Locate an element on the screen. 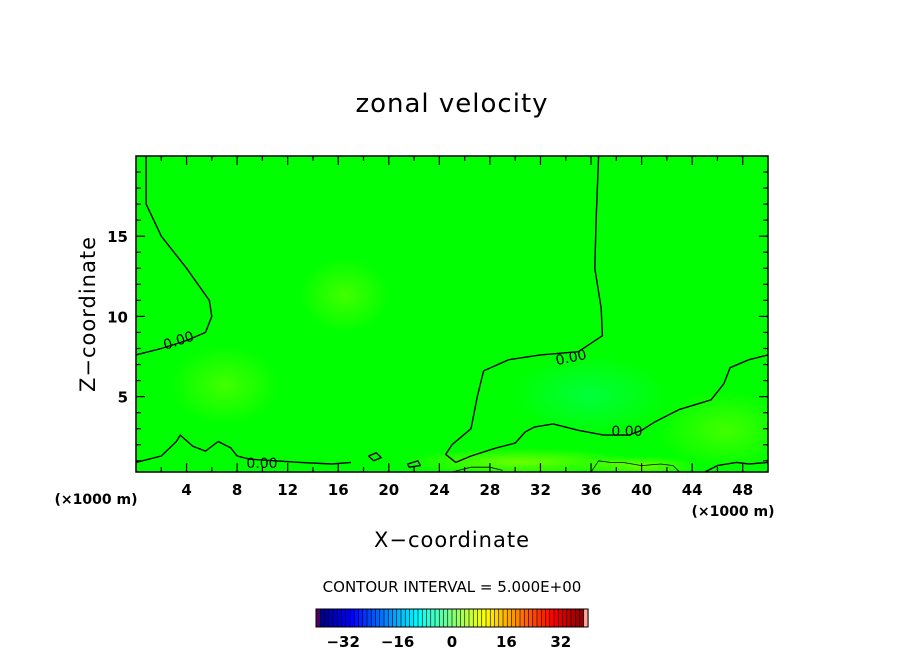 The image size is (904, 654). colorbar-tick-label: 32 is located at coordinates (560, 642).